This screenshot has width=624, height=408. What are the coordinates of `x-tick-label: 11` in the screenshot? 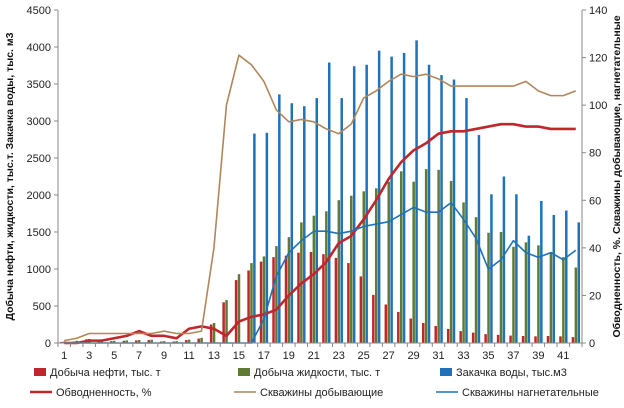 It's located at (188, 356).